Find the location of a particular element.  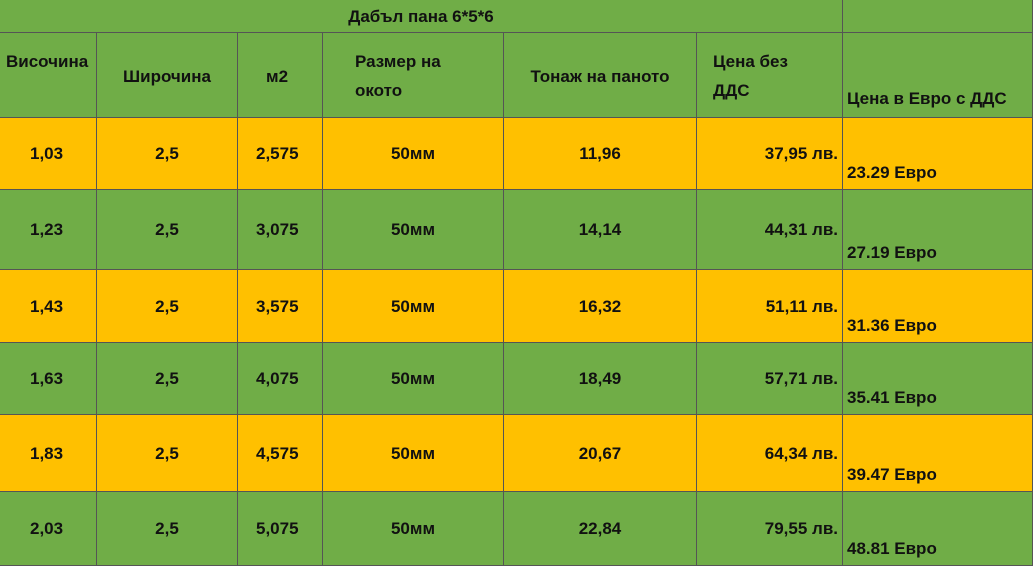

header-cell: Широчина is located at coordinates (167, 75).